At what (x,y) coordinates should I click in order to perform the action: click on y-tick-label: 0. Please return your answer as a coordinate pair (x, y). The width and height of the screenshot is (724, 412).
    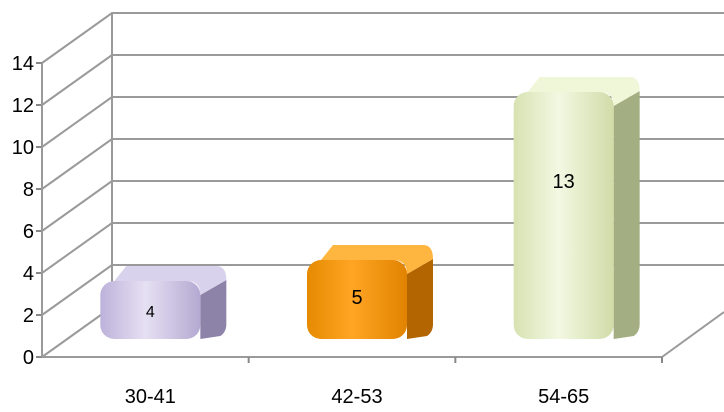
    Looking at the image, I should click on (28, 358).